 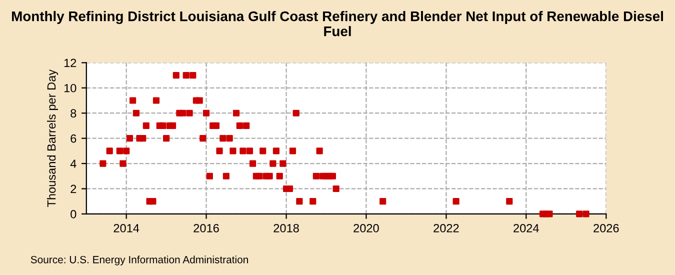 I want to click on chart-title: Monthly Refining District Louisiana Gulf Coast Refinery and Blender Net Input of Renewable Diesel Fuel, so click(x=337, y=23).